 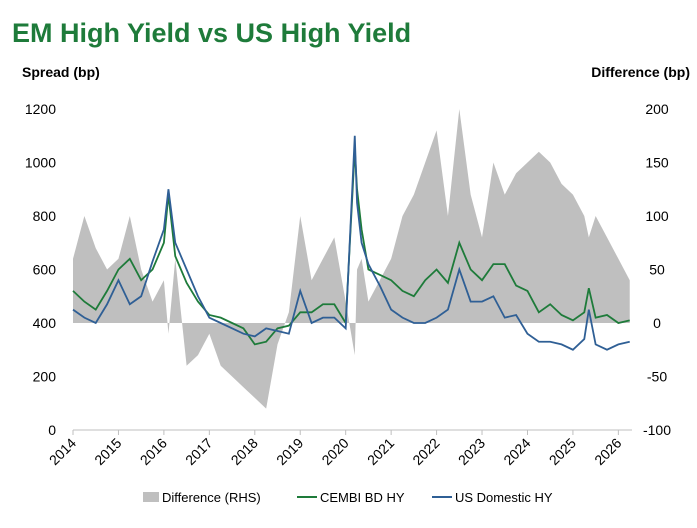 What do you see at coordinates (289, 451) in the screenshot?
I see `x-tick-label: 2019` at bounding box center [289, 451].